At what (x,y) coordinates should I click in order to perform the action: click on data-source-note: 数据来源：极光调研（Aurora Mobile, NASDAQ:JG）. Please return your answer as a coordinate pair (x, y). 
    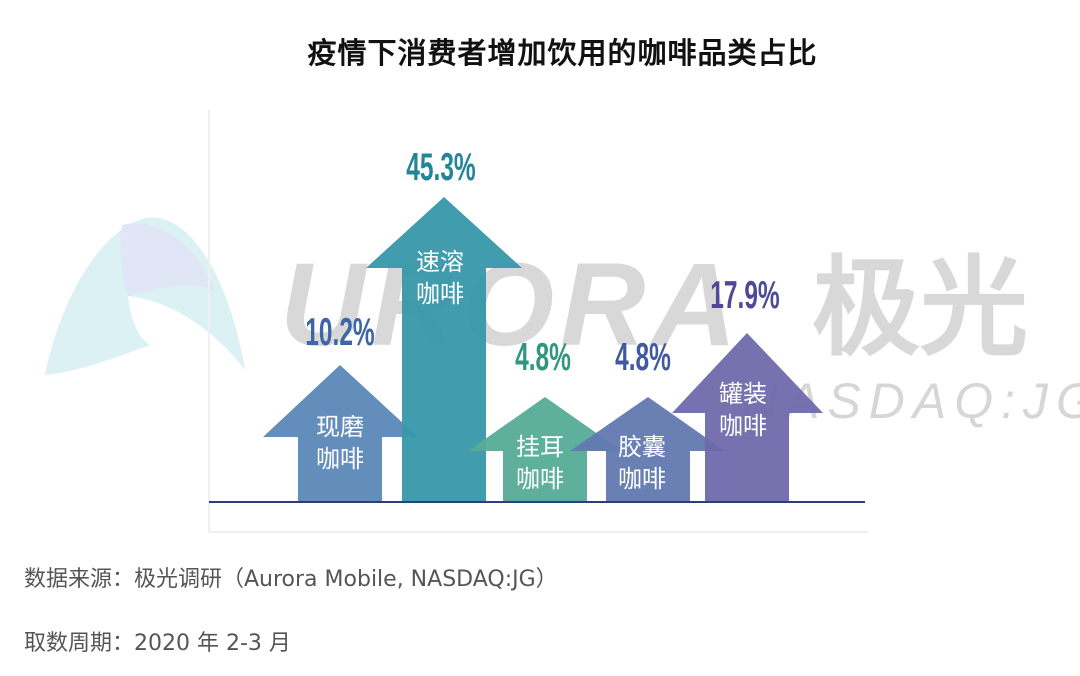
    Looking at the image, I should click on (291, 579).